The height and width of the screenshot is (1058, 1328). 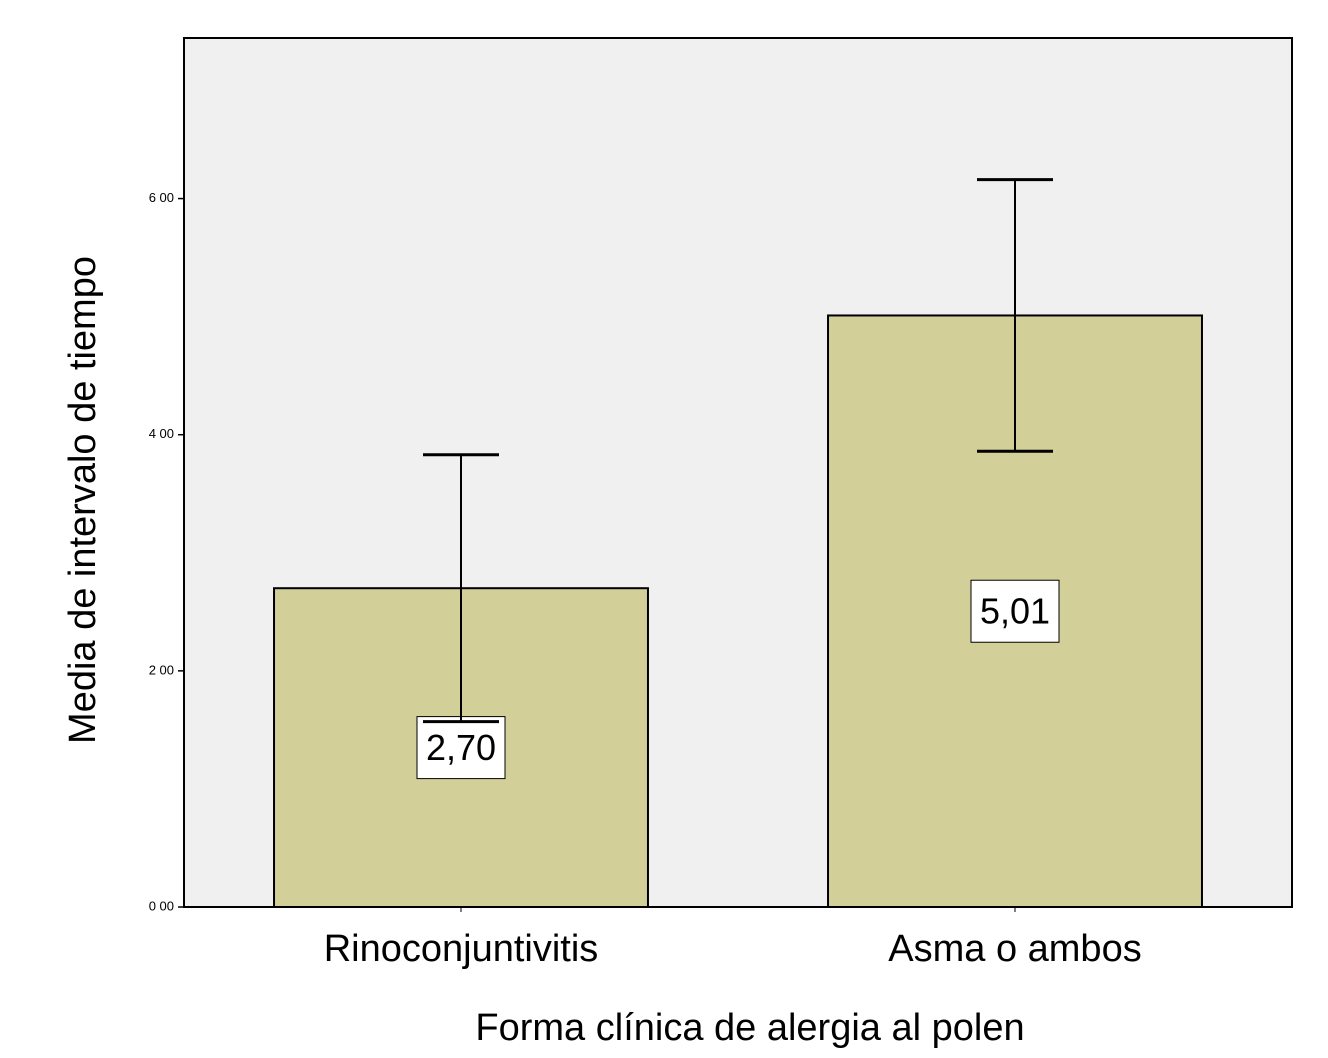 I want to click on value-label: 2,70, so click(x=461, y=747).